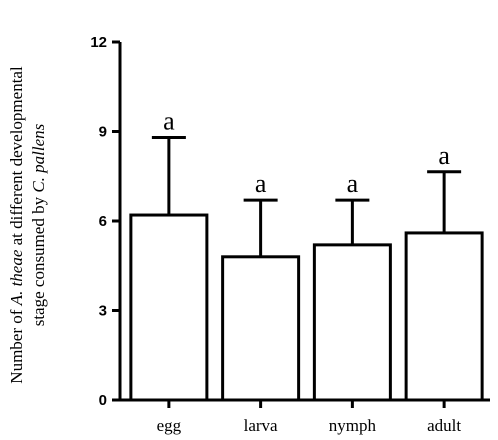 This screenshot has width=498, height=440. What do you see at coordinates (444, 316) in the screenshot?
I see `bar-adult` at bounding box center [444, 316].